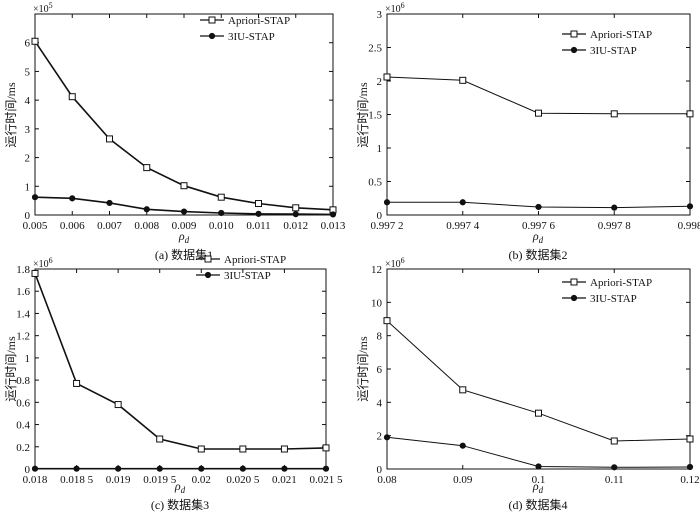  Describe the element at coordinates (387, 480) in the screenshot. I see `x-tick-label: 0.08` at that location.